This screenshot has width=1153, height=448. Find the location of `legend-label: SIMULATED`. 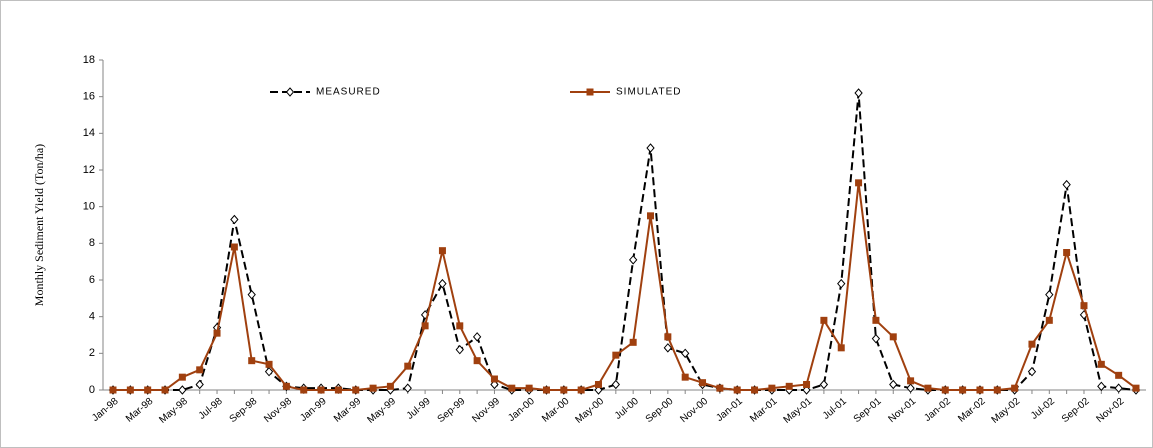

legend-label: SIMULATED is located at coordinates (649, 92).